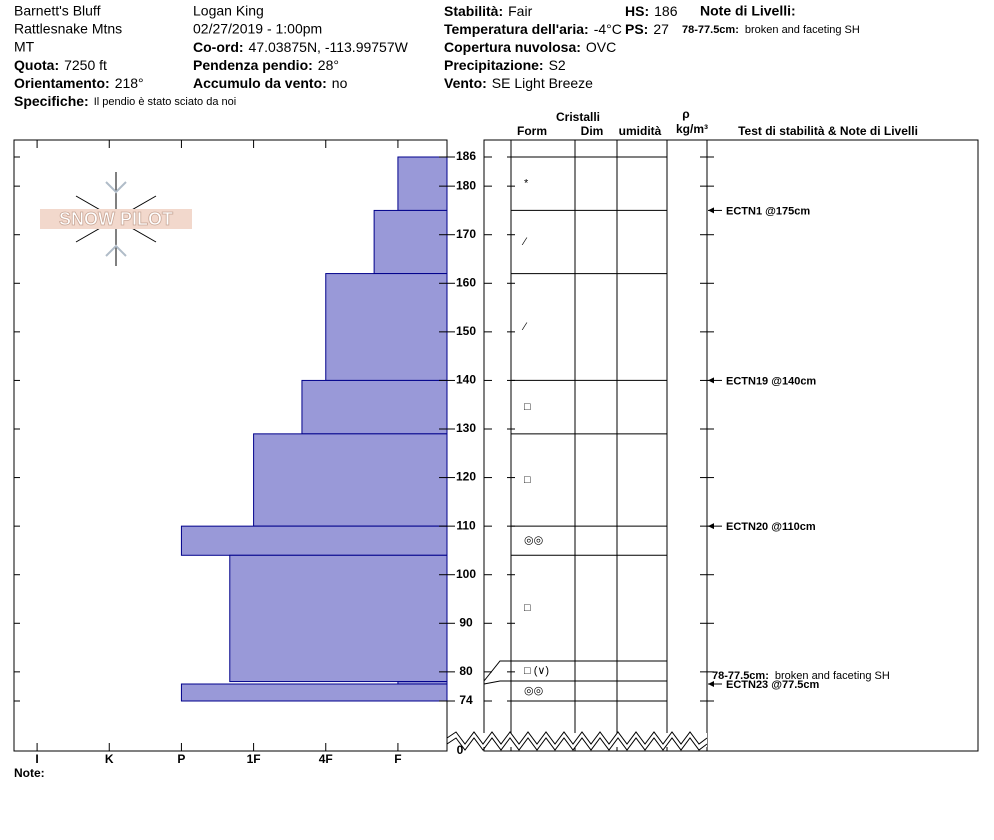  Describe the element at coordinates (340, 83) in the screenshot. I see `field-value: no` at that location.